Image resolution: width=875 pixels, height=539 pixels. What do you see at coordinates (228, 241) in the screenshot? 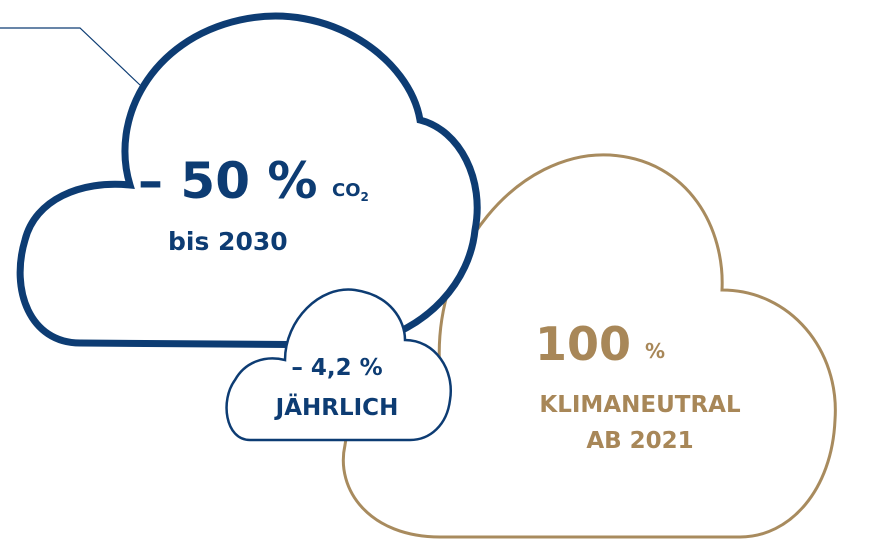
I see `blue-caption: bis 2030` at bounding box center [228, 241].